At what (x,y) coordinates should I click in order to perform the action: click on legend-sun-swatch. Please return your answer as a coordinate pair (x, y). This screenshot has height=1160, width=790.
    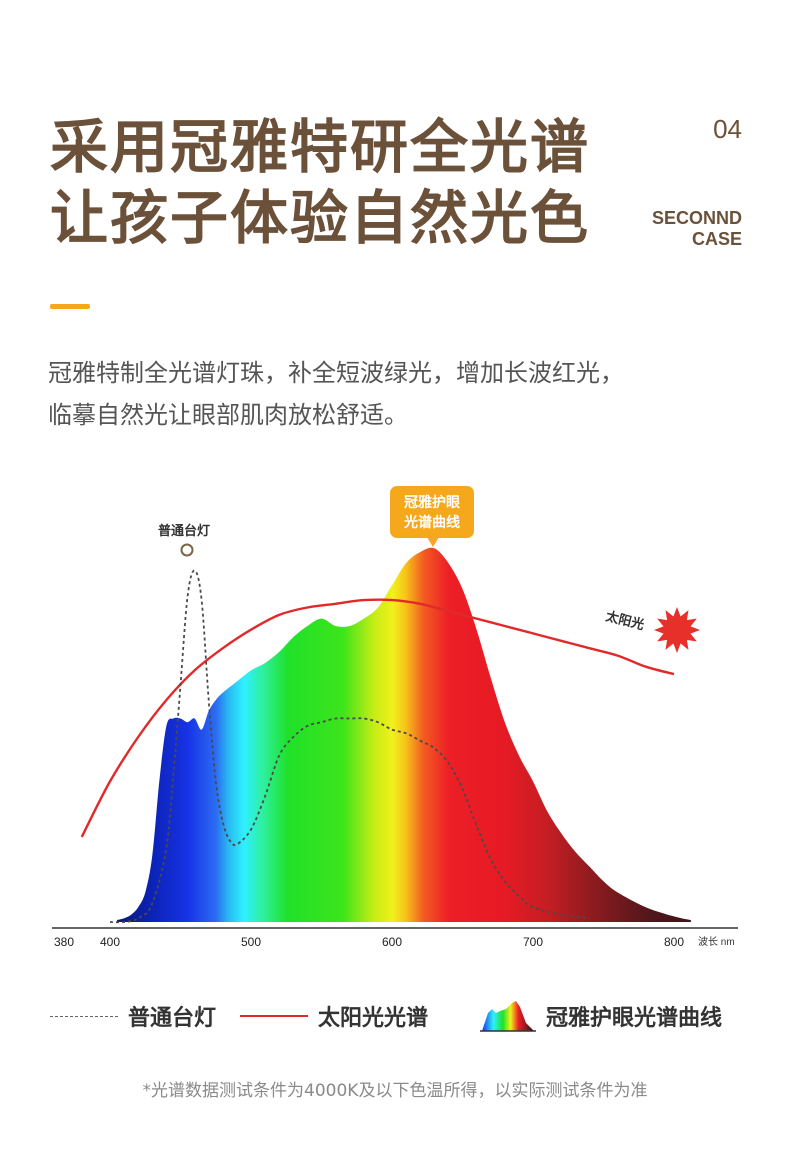
    Looking at the image, I should click on (274, 1016).